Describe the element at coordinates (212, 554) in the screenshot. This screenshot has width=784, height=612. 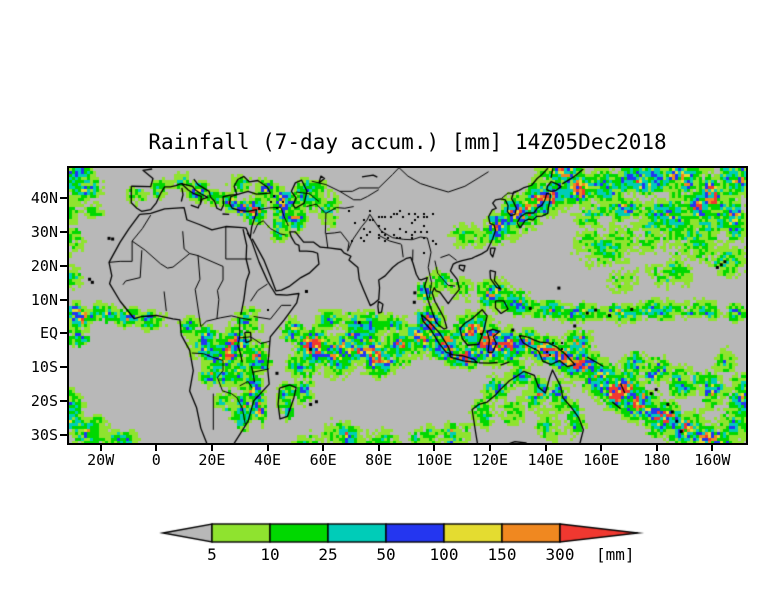
I see `colorbar-tick-label: 5` at that location.